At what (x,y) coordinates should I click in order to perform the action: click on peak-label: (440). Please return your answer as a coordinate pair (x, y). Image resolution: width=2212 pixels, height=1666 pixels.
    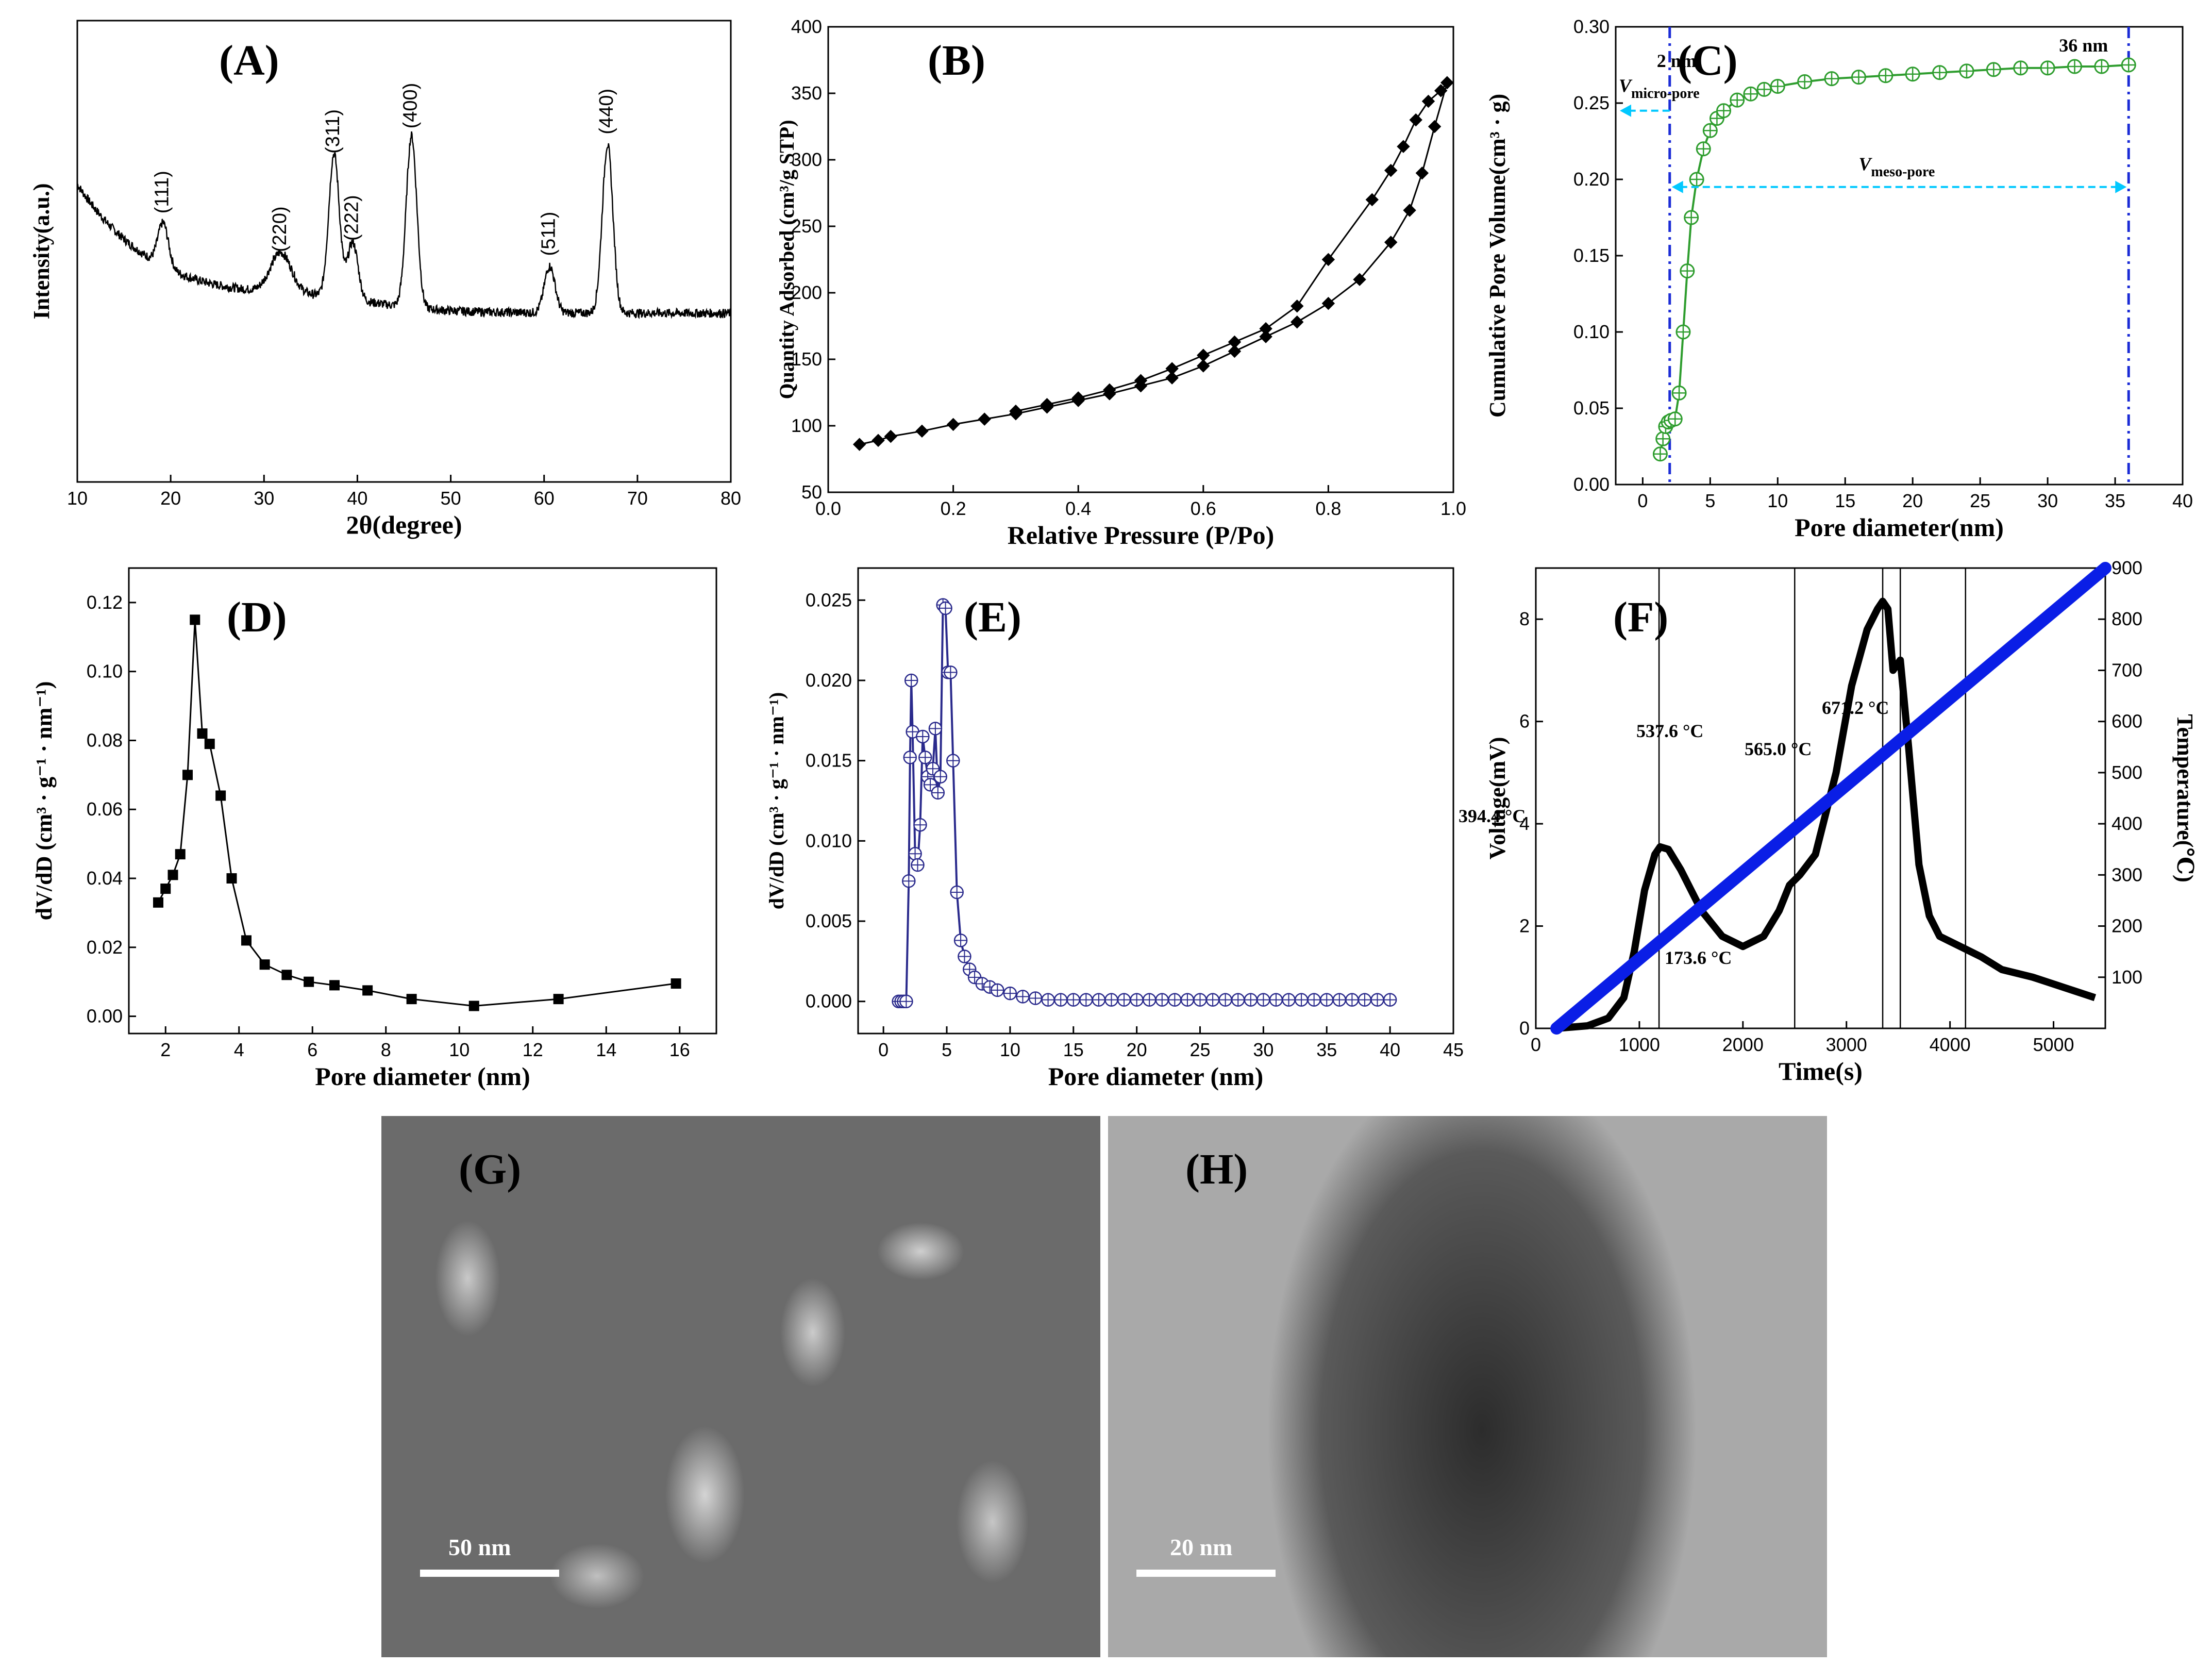
    Looking at the image, I should click on (606, 112).